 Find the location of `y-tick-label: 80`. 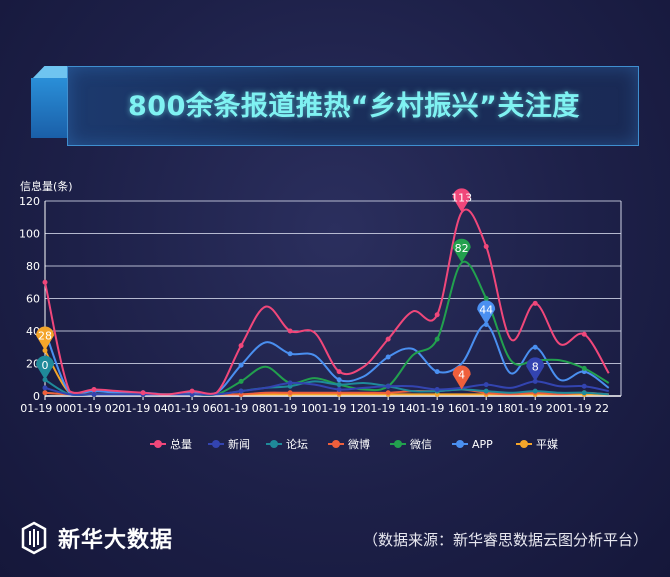

y-tick-label: 80 is located at coordinates (33, 266).